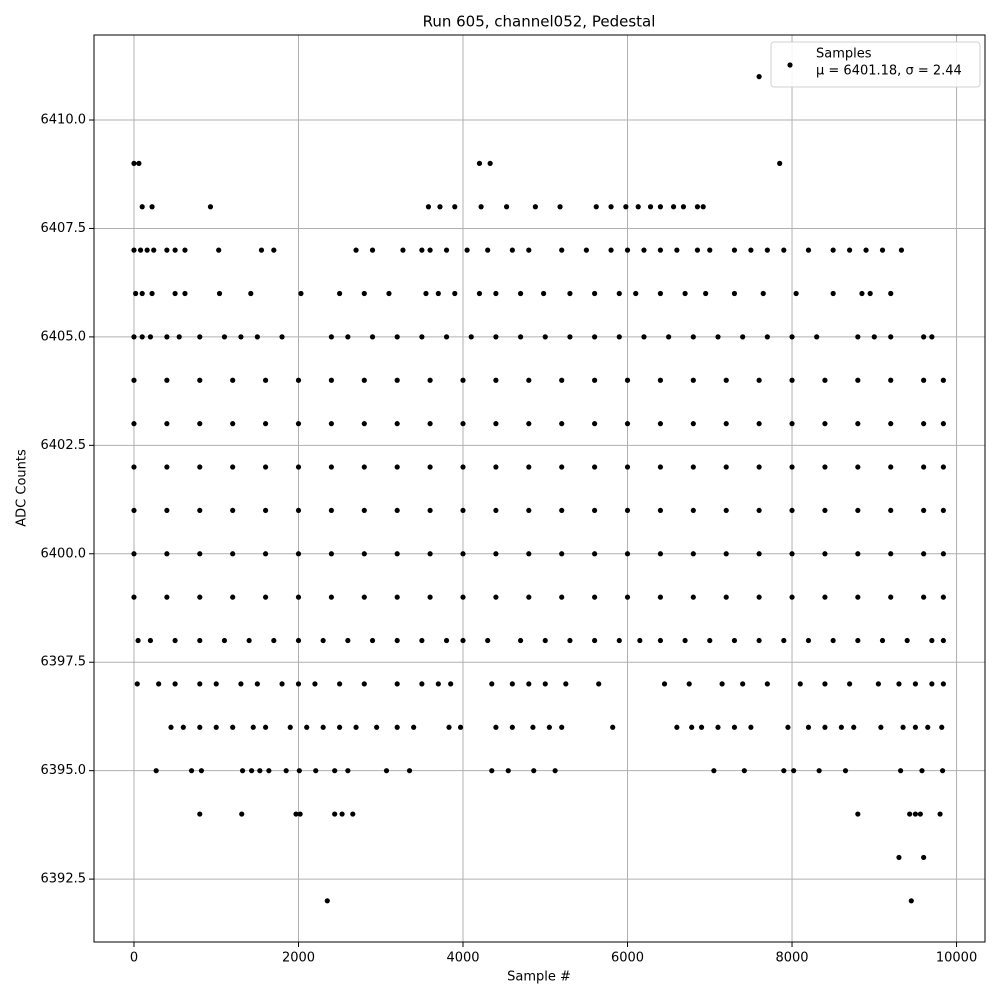  Describe the element at coordinates (64, 879) in the screenshot. I see `y-tick-label: 6392.5` at that location.